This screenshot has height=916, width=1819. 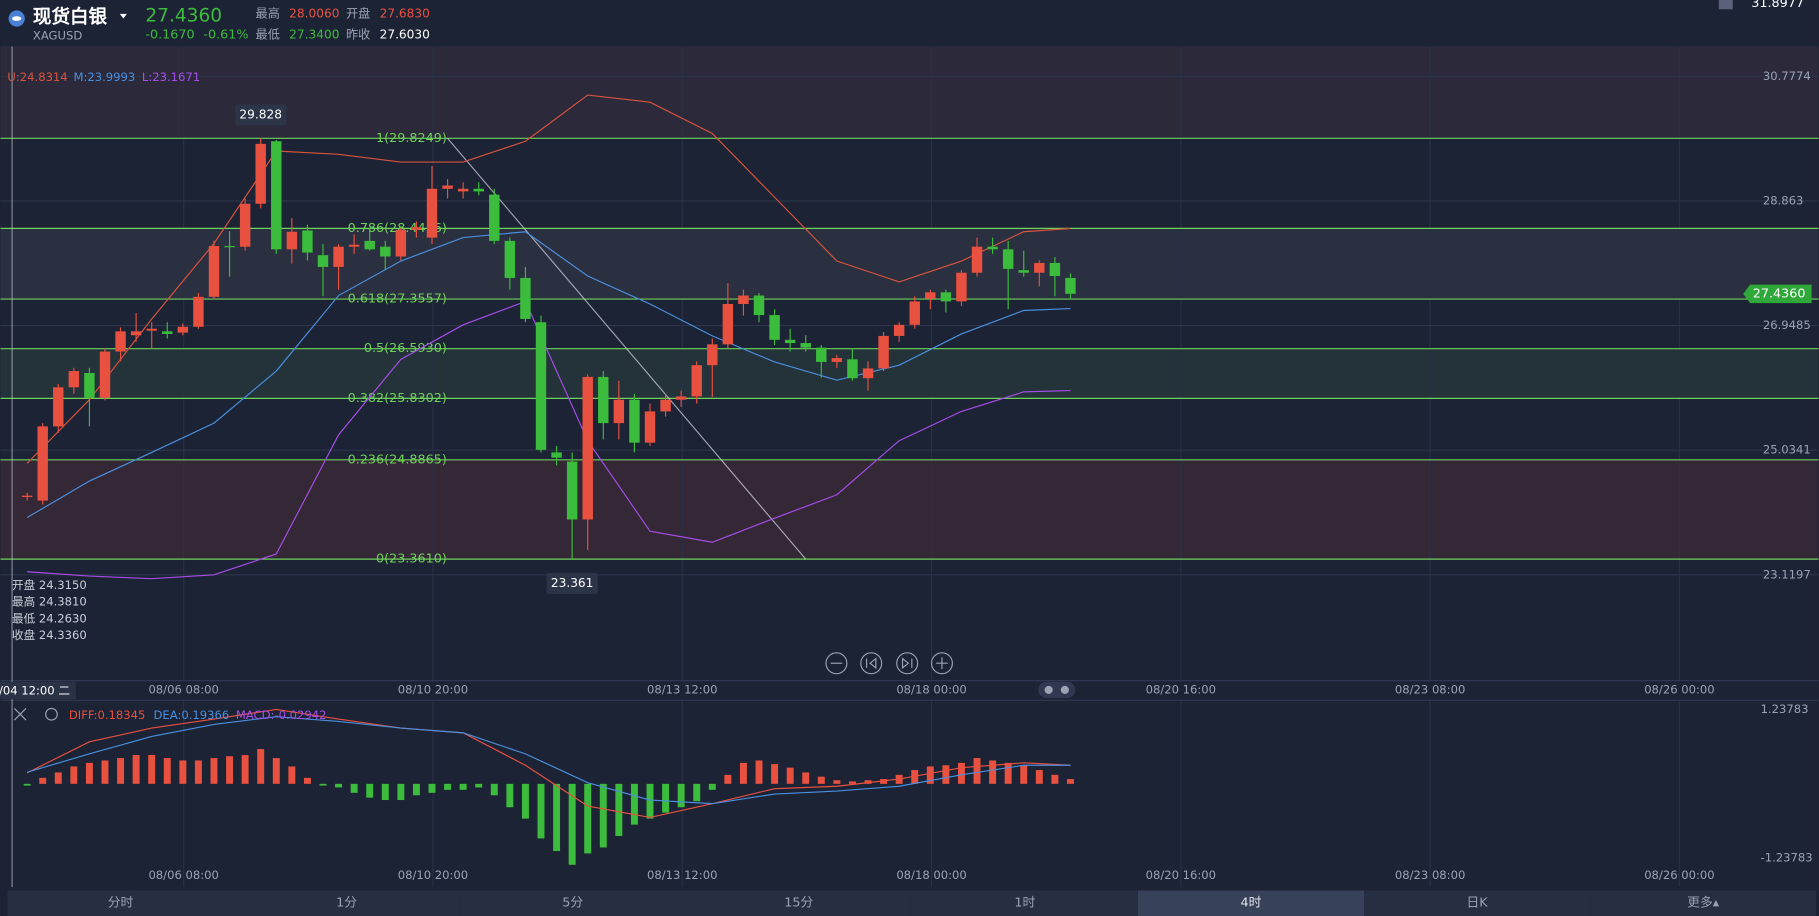 I want to click on y-tick-label: 28.863, so click(x=1783, y=200).